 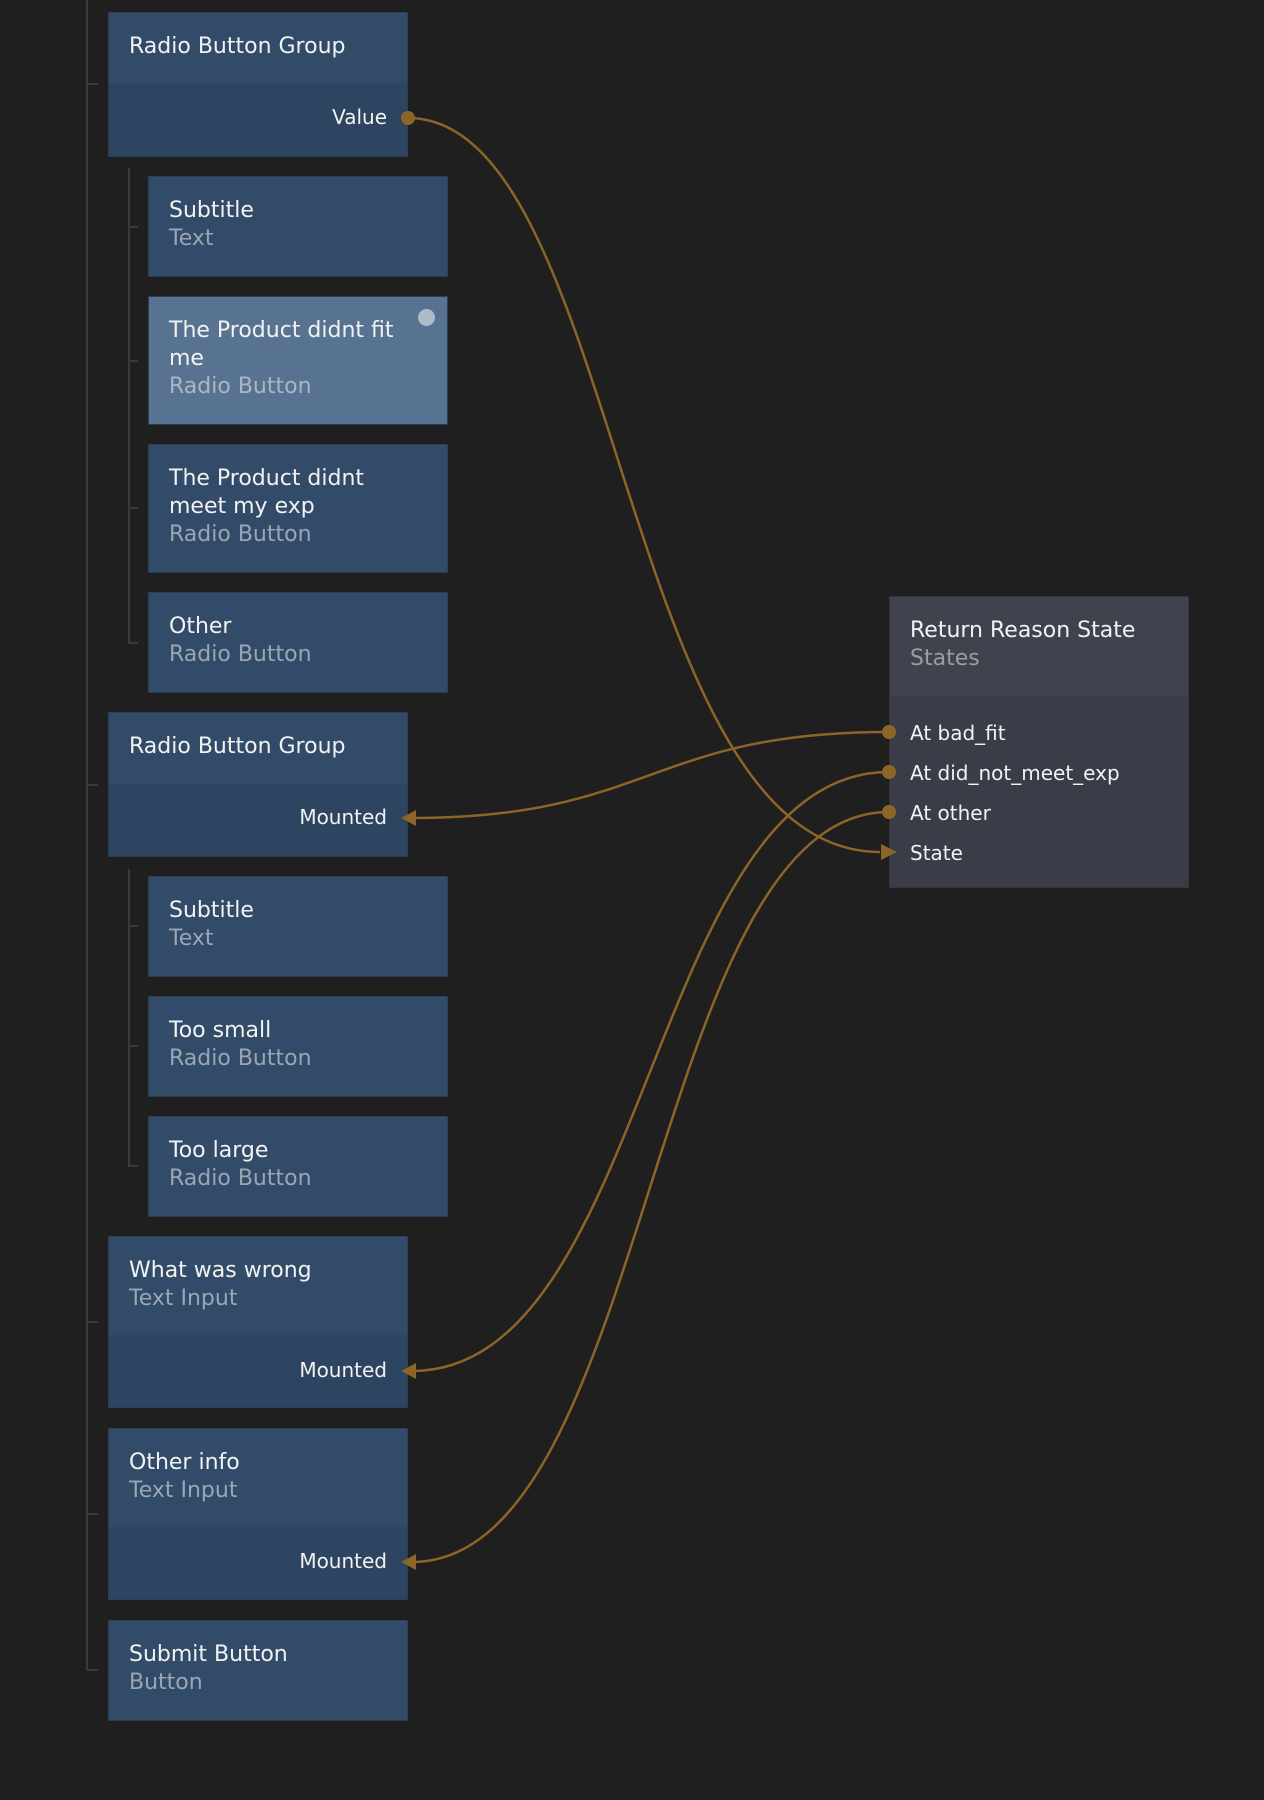 I want to click on node-radio-other: Other Radio Button, so click(x=298, y=642).